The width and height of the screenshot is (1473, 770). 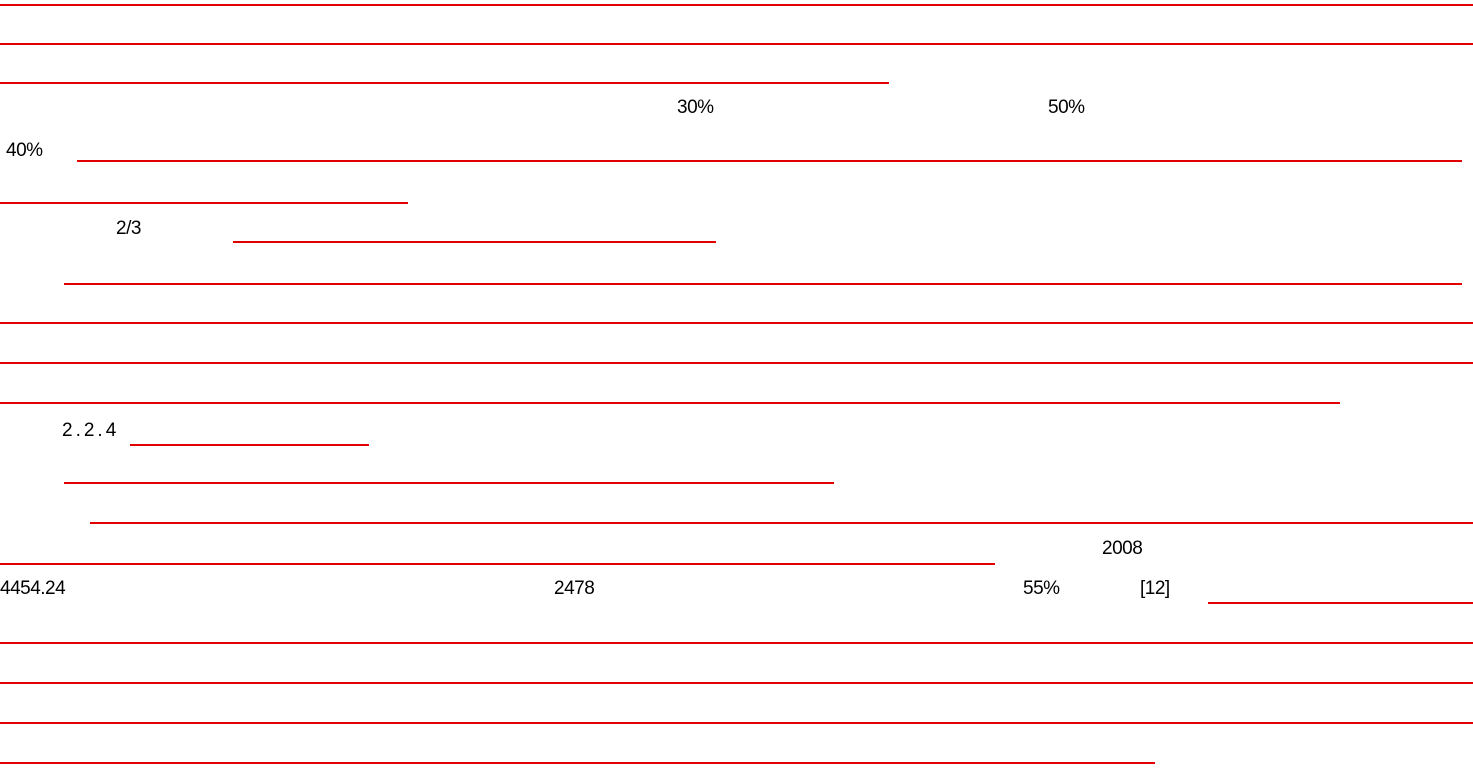 What do you see at coordinates (91, 430) in the screenshot?
I see `section-number: 2.2.4` at bounding box center [91, 430].